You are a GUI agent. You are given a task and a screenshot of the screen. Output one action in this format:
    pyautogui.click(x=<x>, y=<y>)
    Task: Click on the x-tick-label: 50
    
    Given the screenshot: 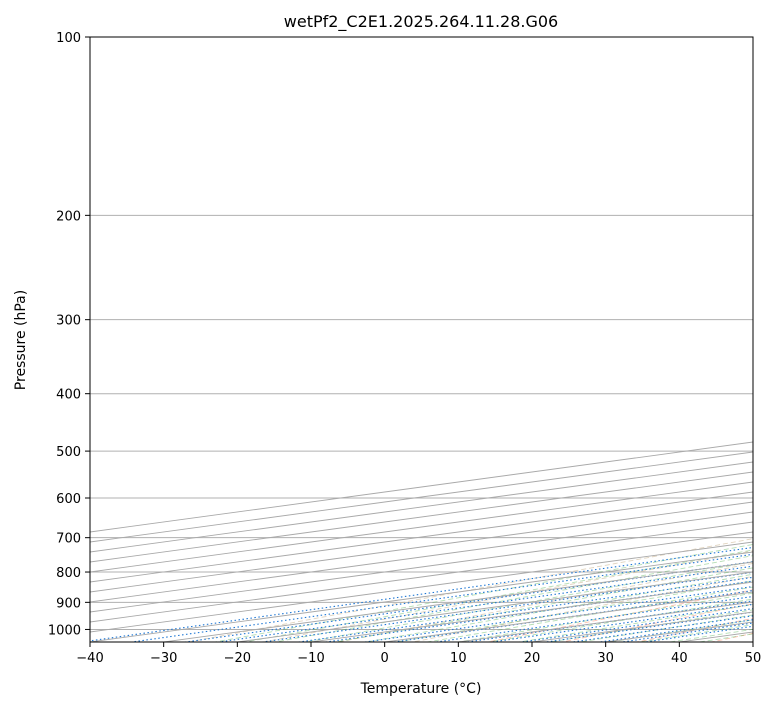 What is the action you would take?
    pyautogui.click(x=753, y=658)
    